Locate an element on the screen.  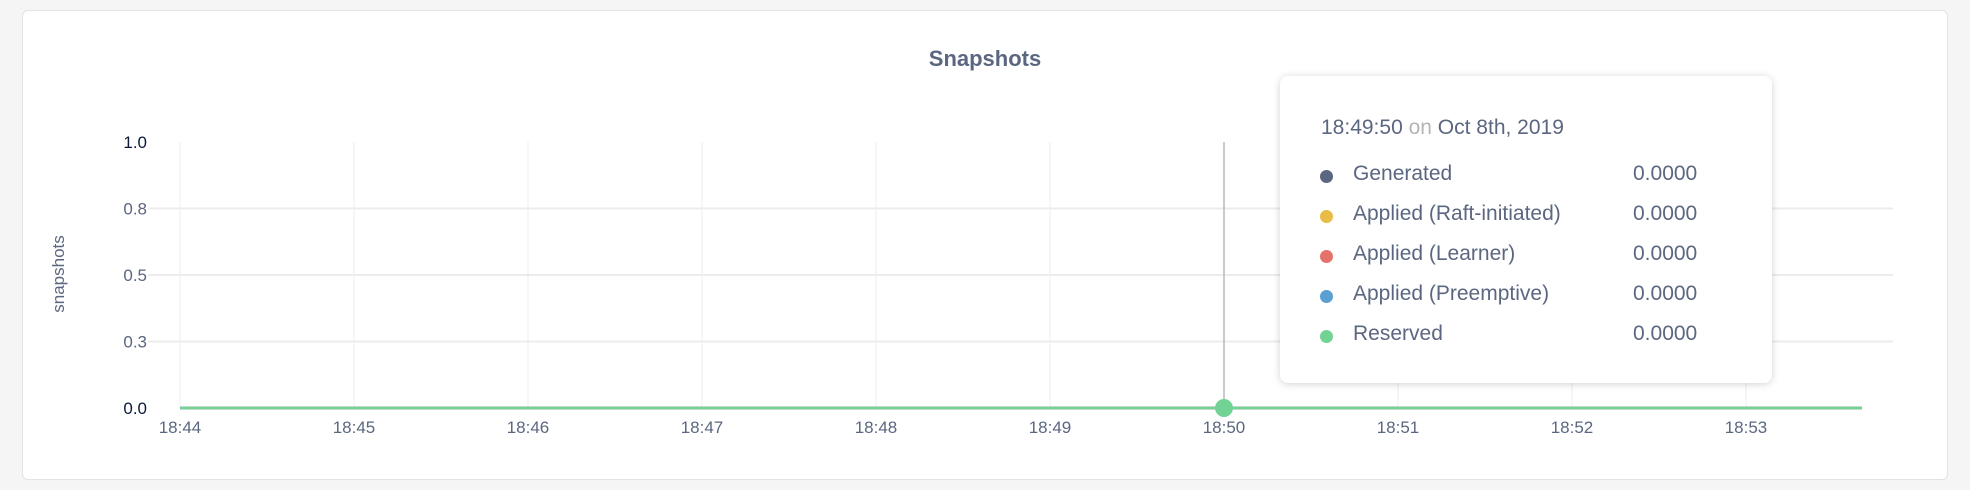
tooltip-row: Applied (Preemptive) 0.0000 is located at coordinates (1526, 297).